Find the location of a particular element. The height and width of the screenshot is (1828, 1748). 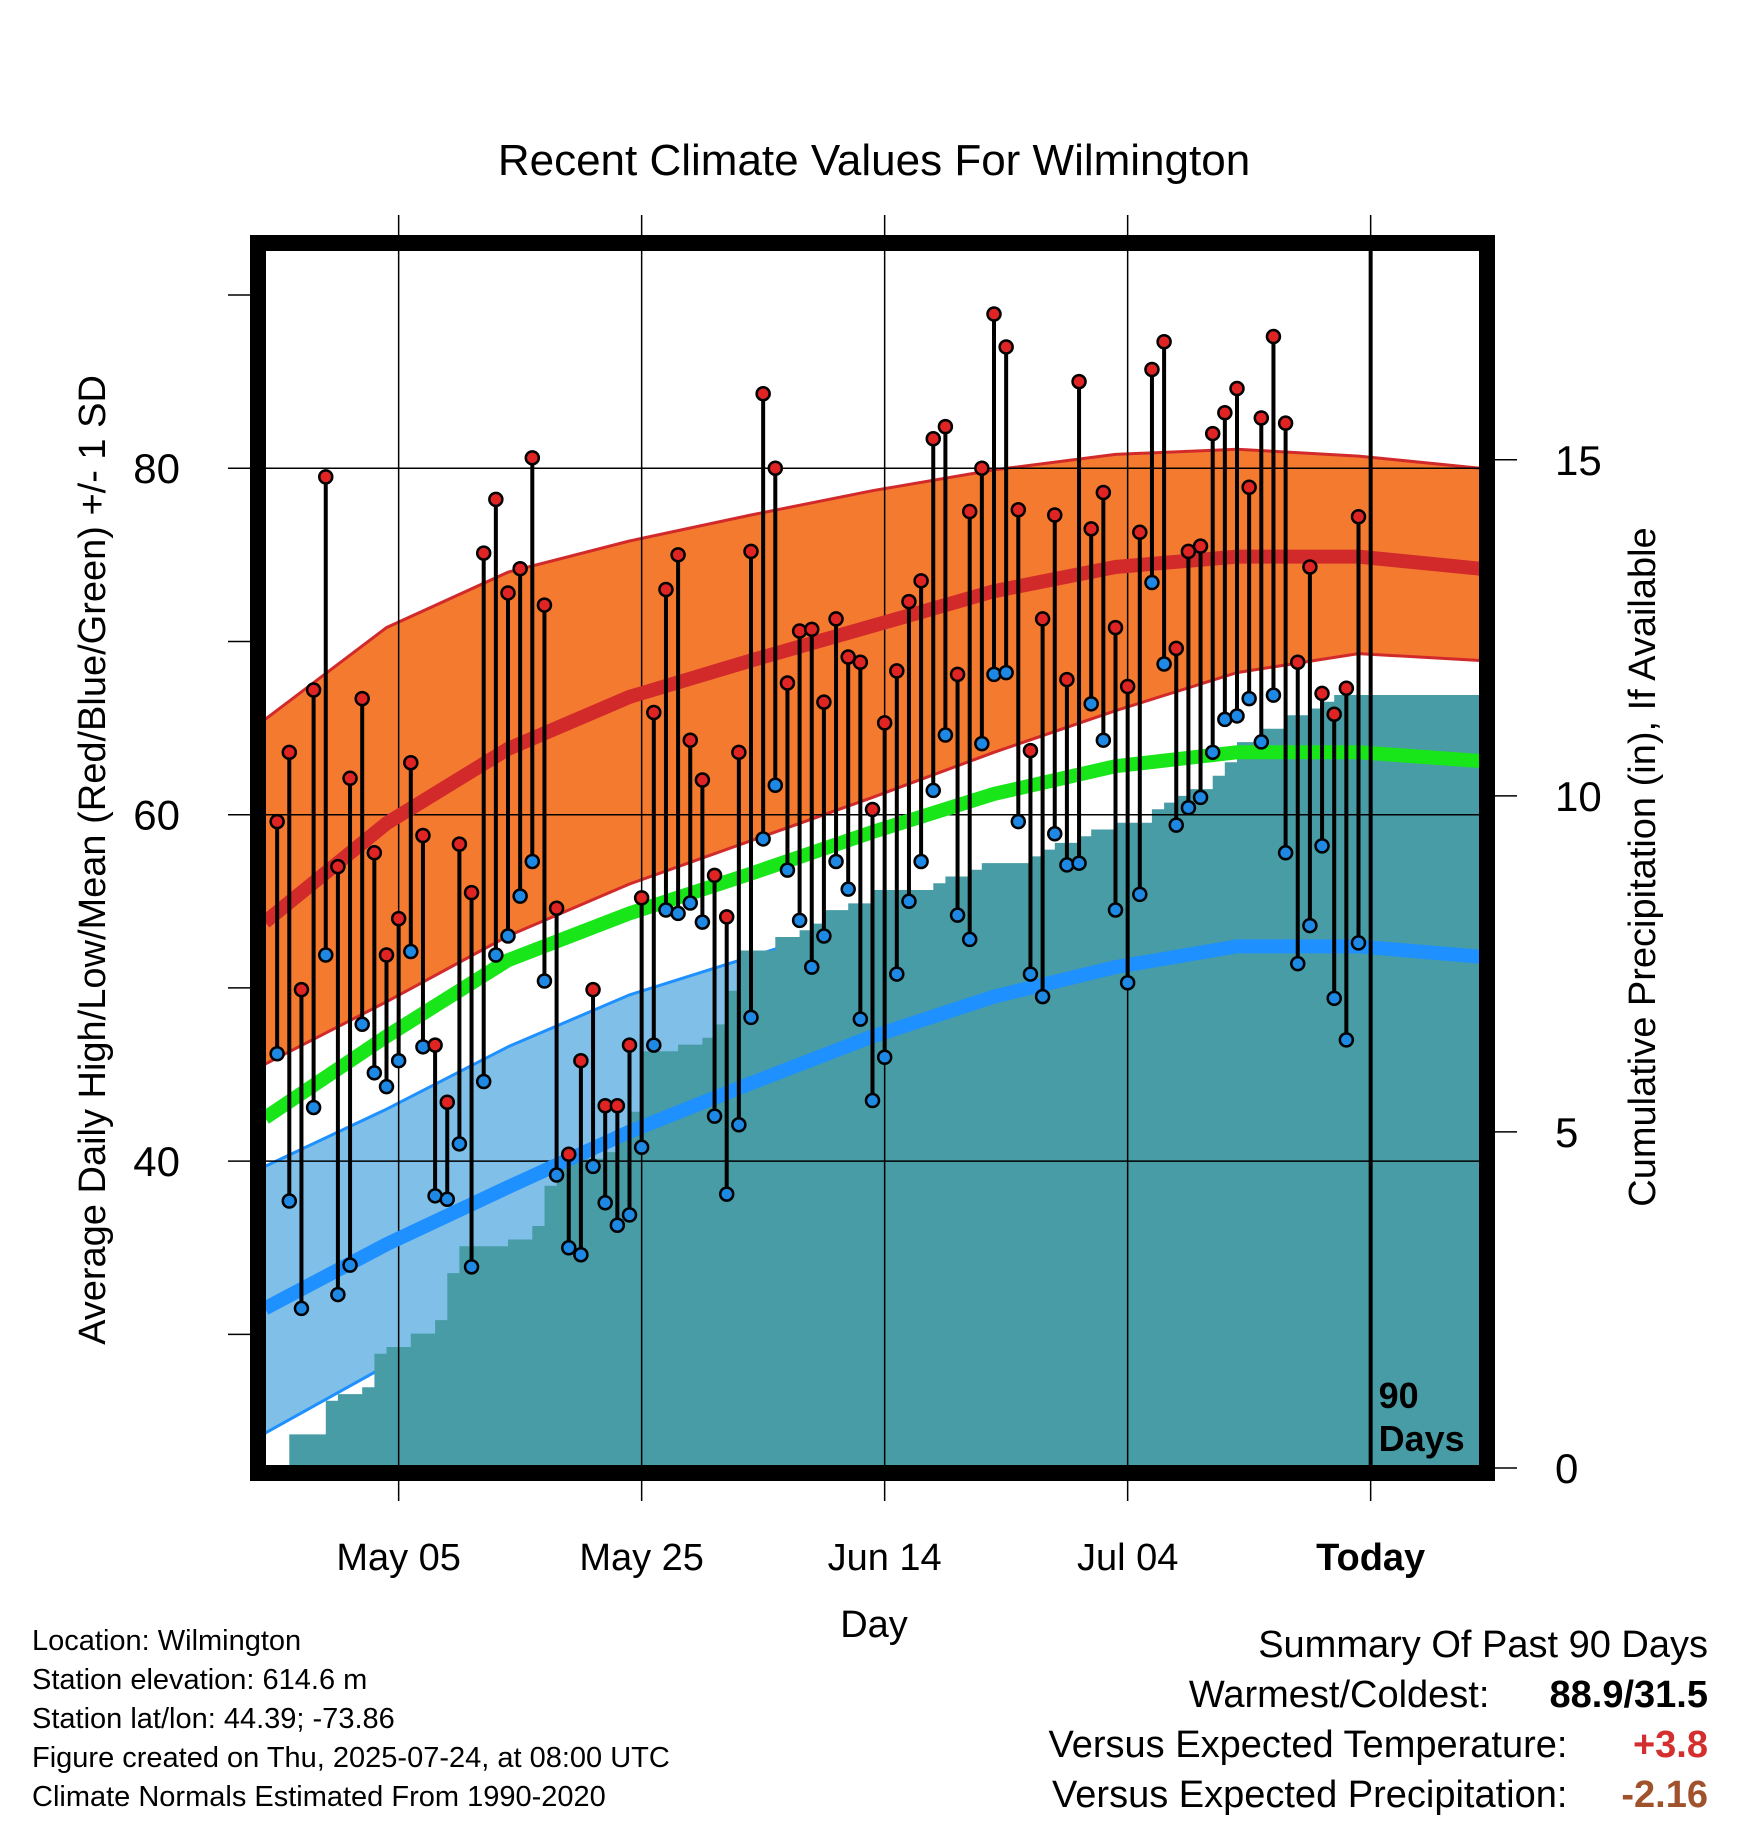

temp-anomaly-value: +3.8 is located at coordinates (1670, 1745).